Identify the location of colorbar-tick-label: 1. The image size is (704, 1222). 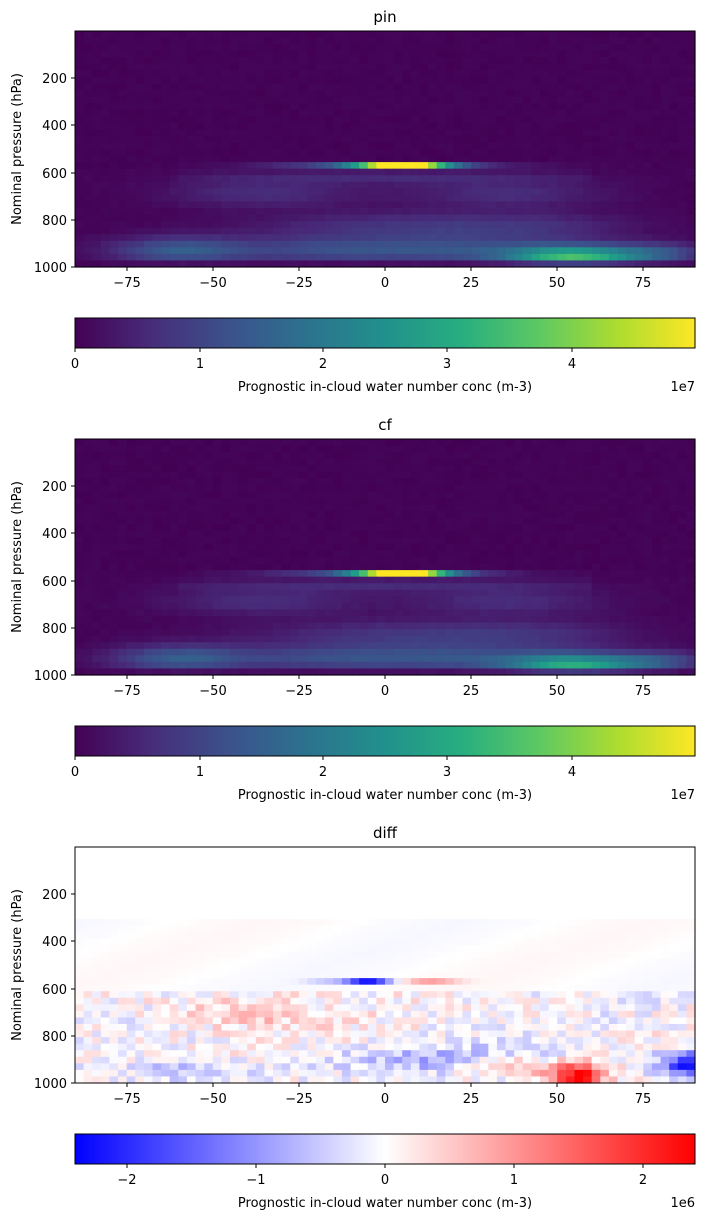
(200, 364).